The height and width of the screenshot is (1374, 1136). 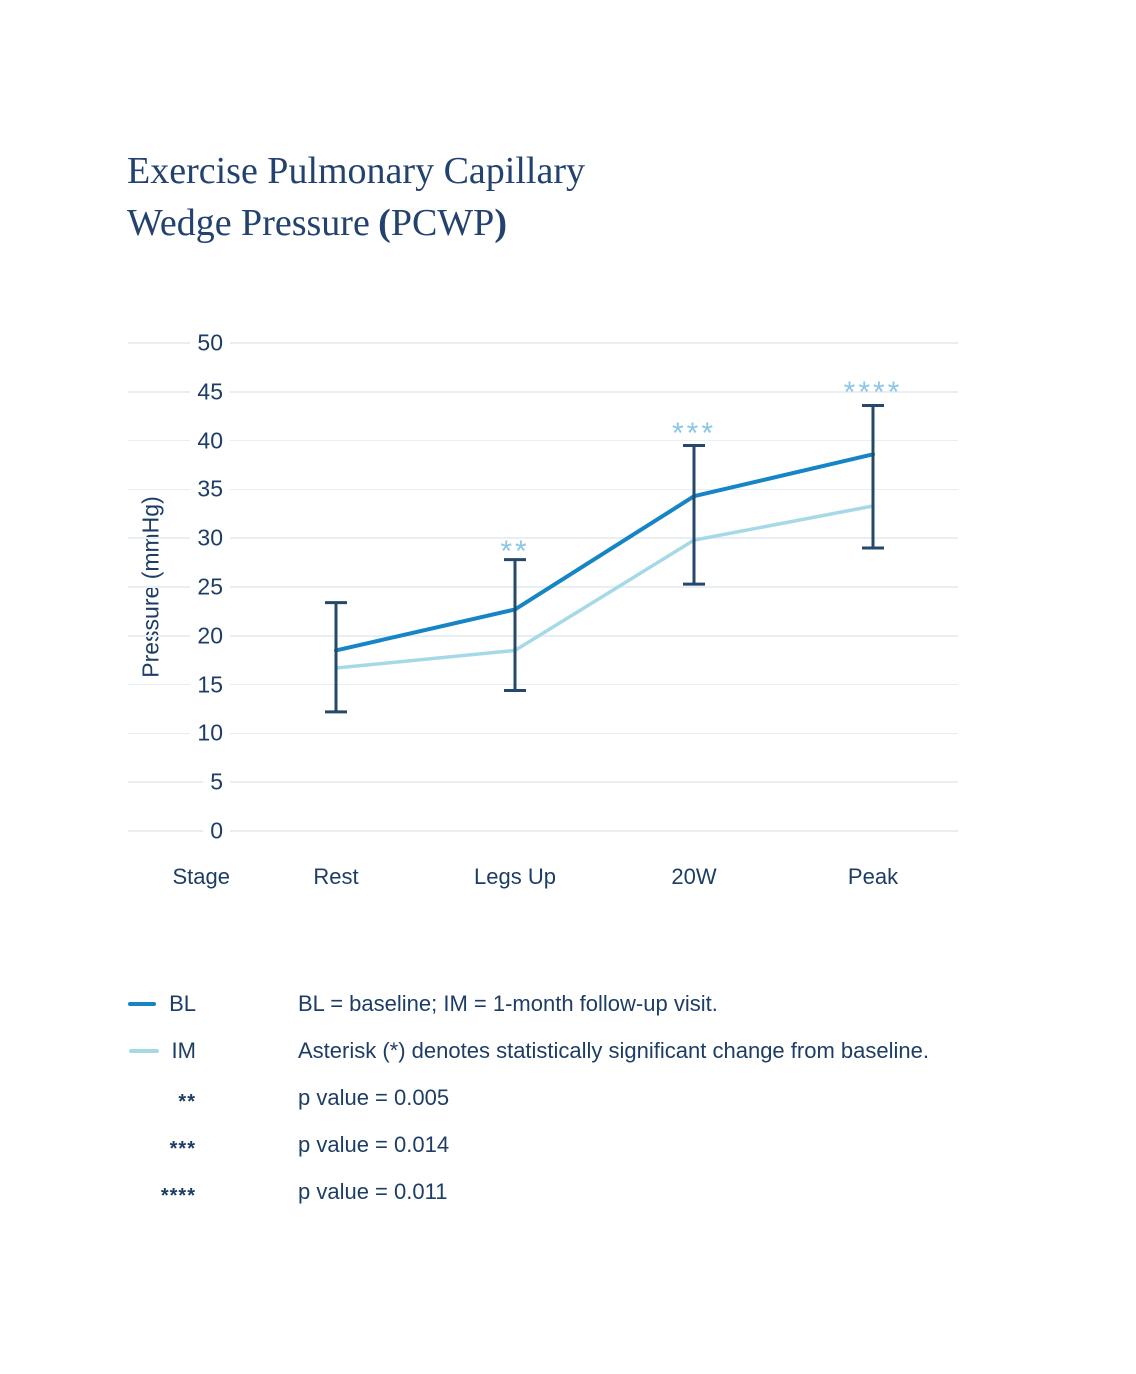 What do you see at coordinates (210, 684) in the screenshot?
I see `y-tick-label: 15` at bounding box center [210, 684].